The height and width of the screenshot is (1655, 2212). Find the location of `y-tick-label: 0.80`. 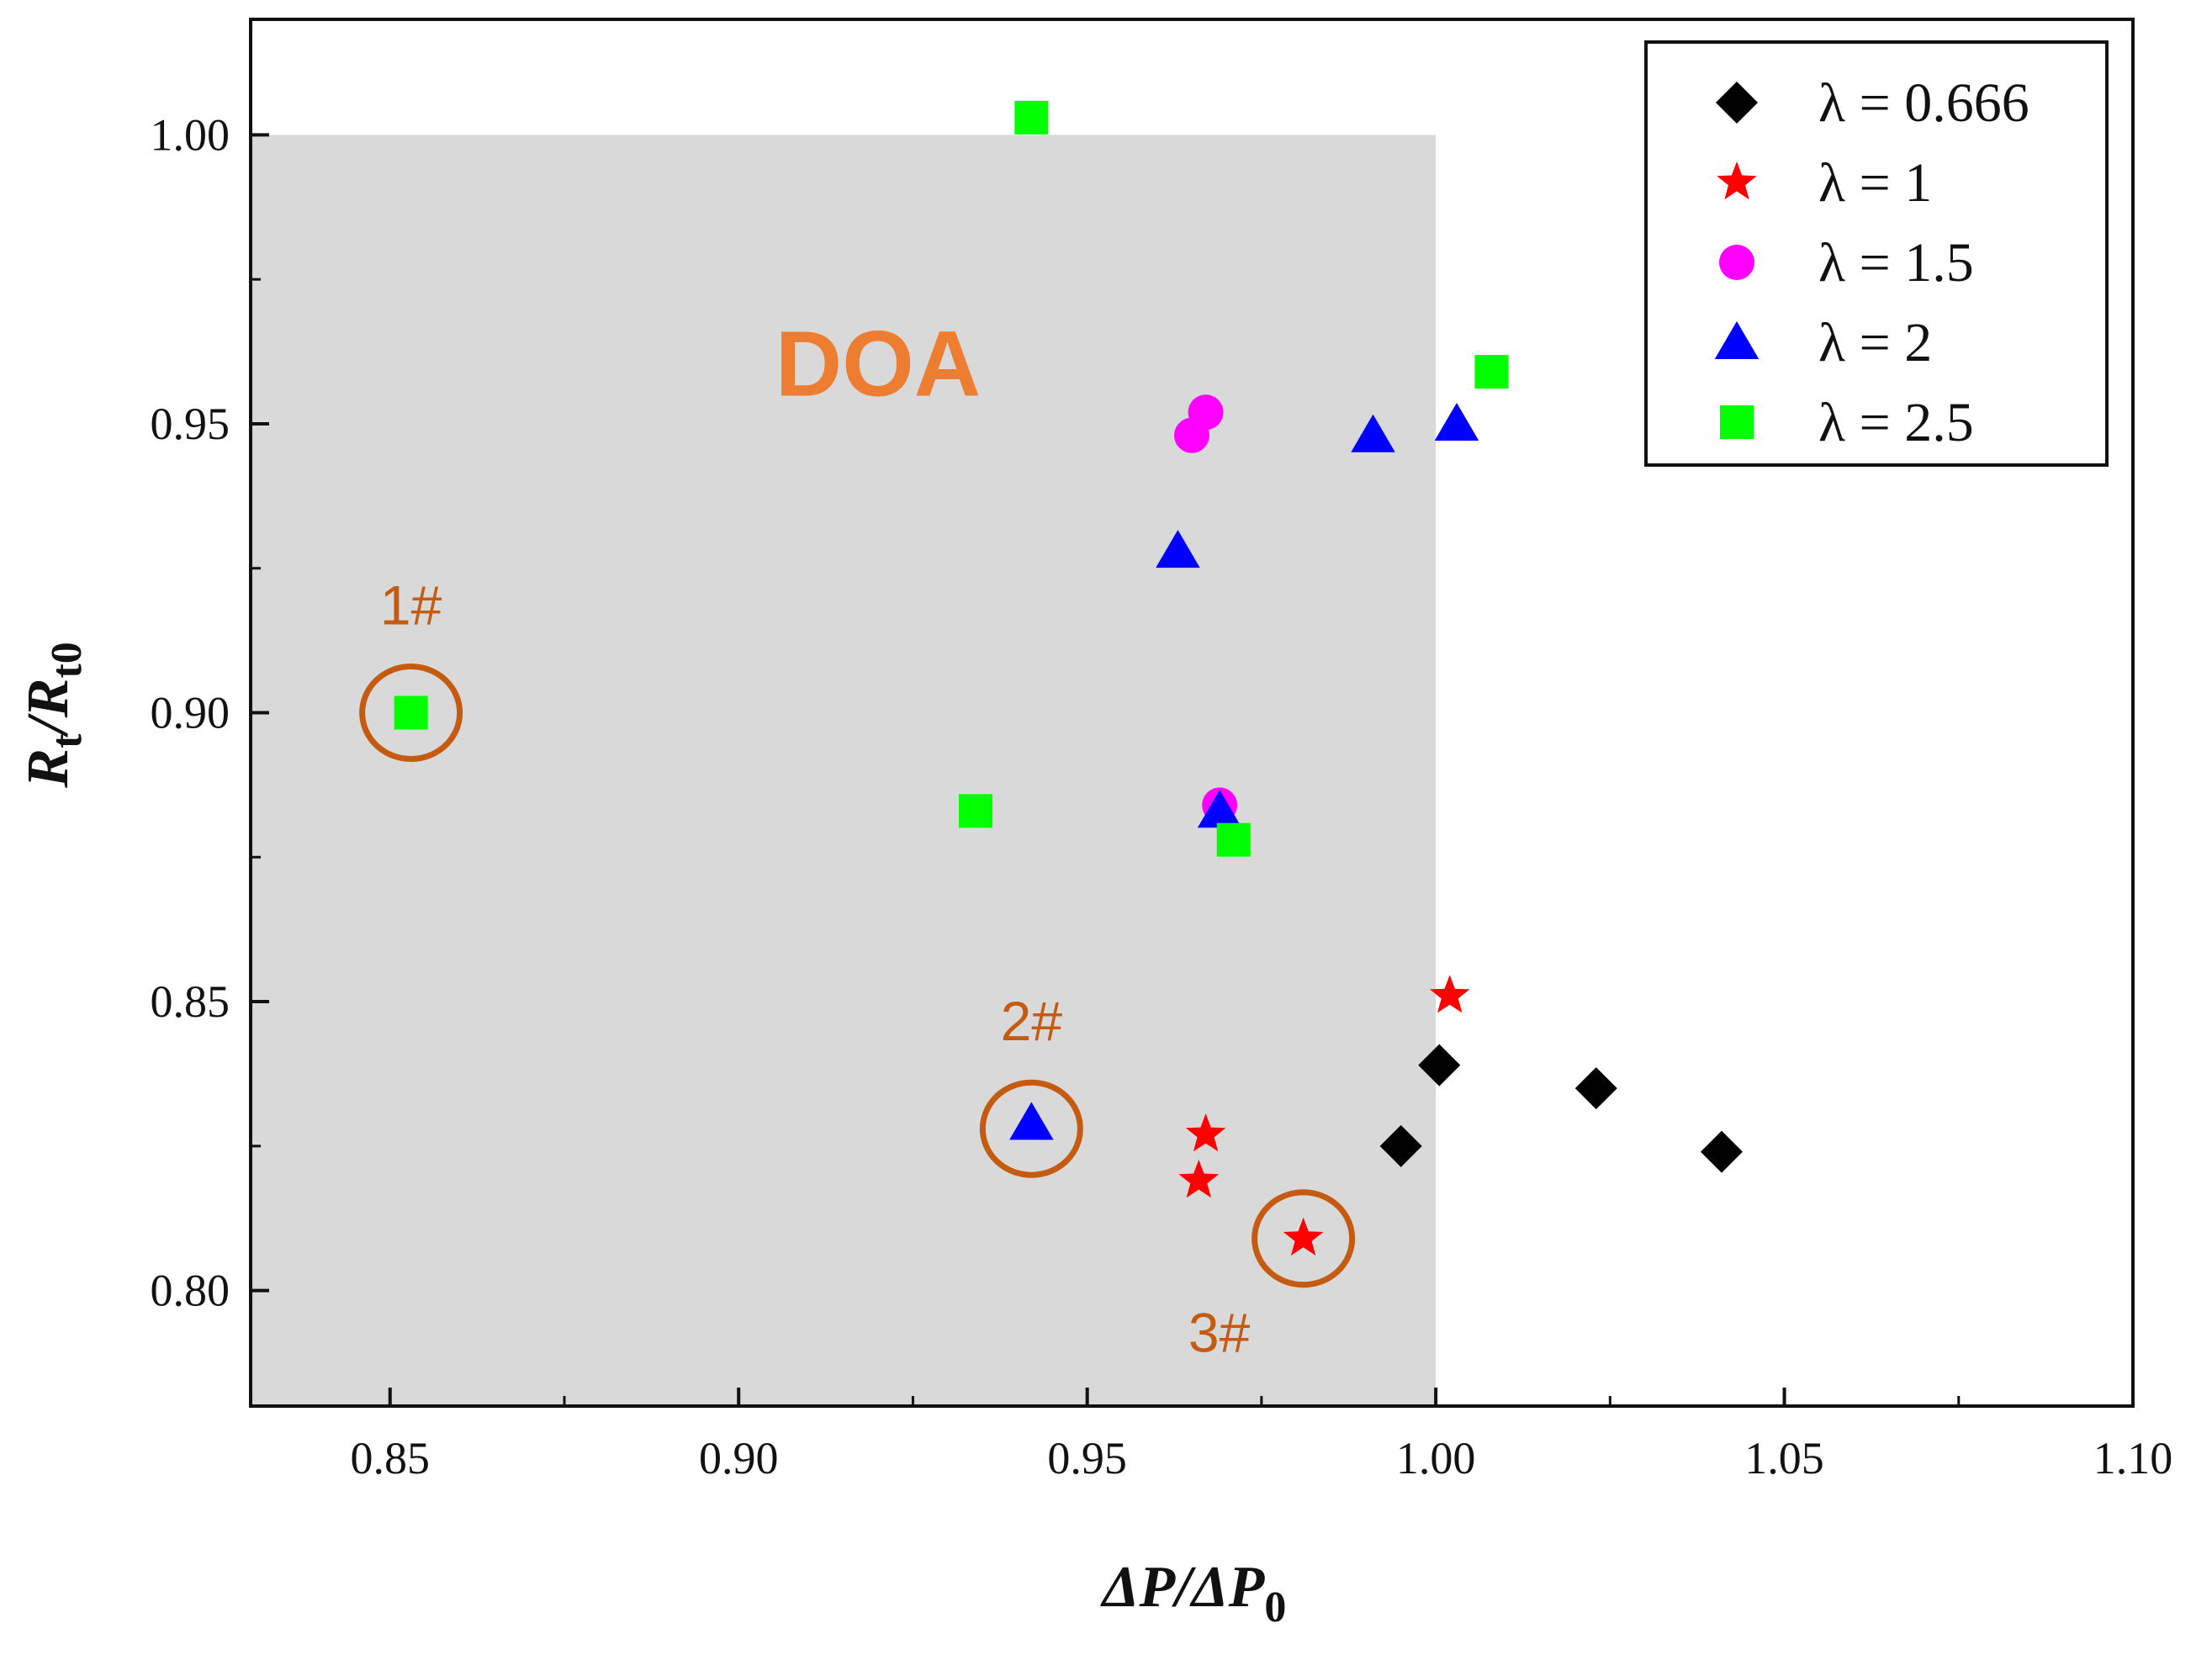

y-tick-label: 0.80 is located at coordinates (190, 1291).